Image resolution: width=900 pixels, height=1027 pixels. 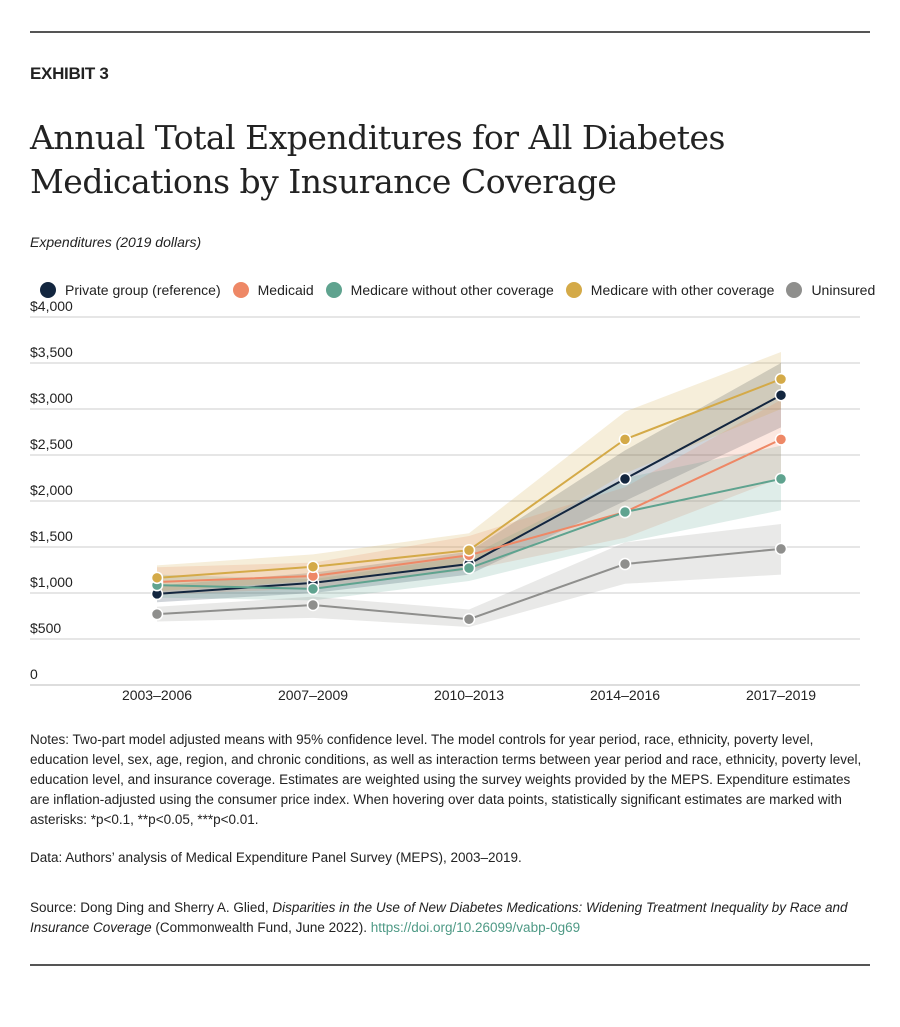 What do you see at coordinates (51, 352) in the screenshot?
I see `y-tick-label: $3,500` at bounding box center [51, 352].